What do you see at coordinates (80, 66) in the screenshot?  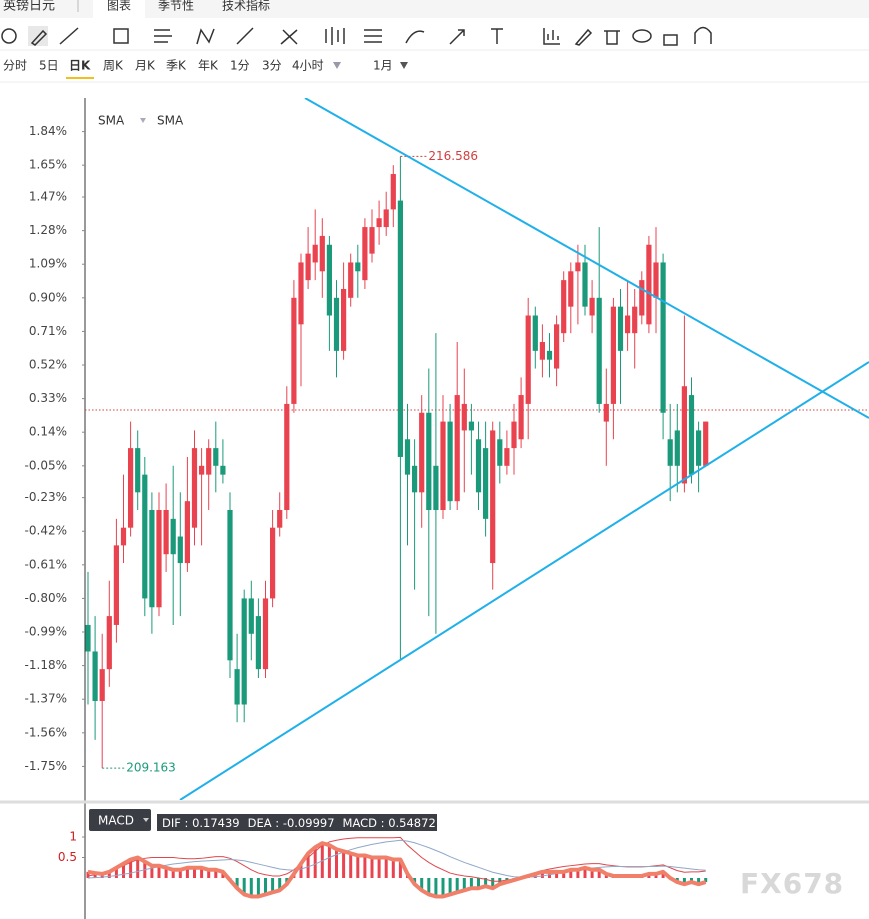 I see `timeframe: 日K` at bounding box center [80, 66].